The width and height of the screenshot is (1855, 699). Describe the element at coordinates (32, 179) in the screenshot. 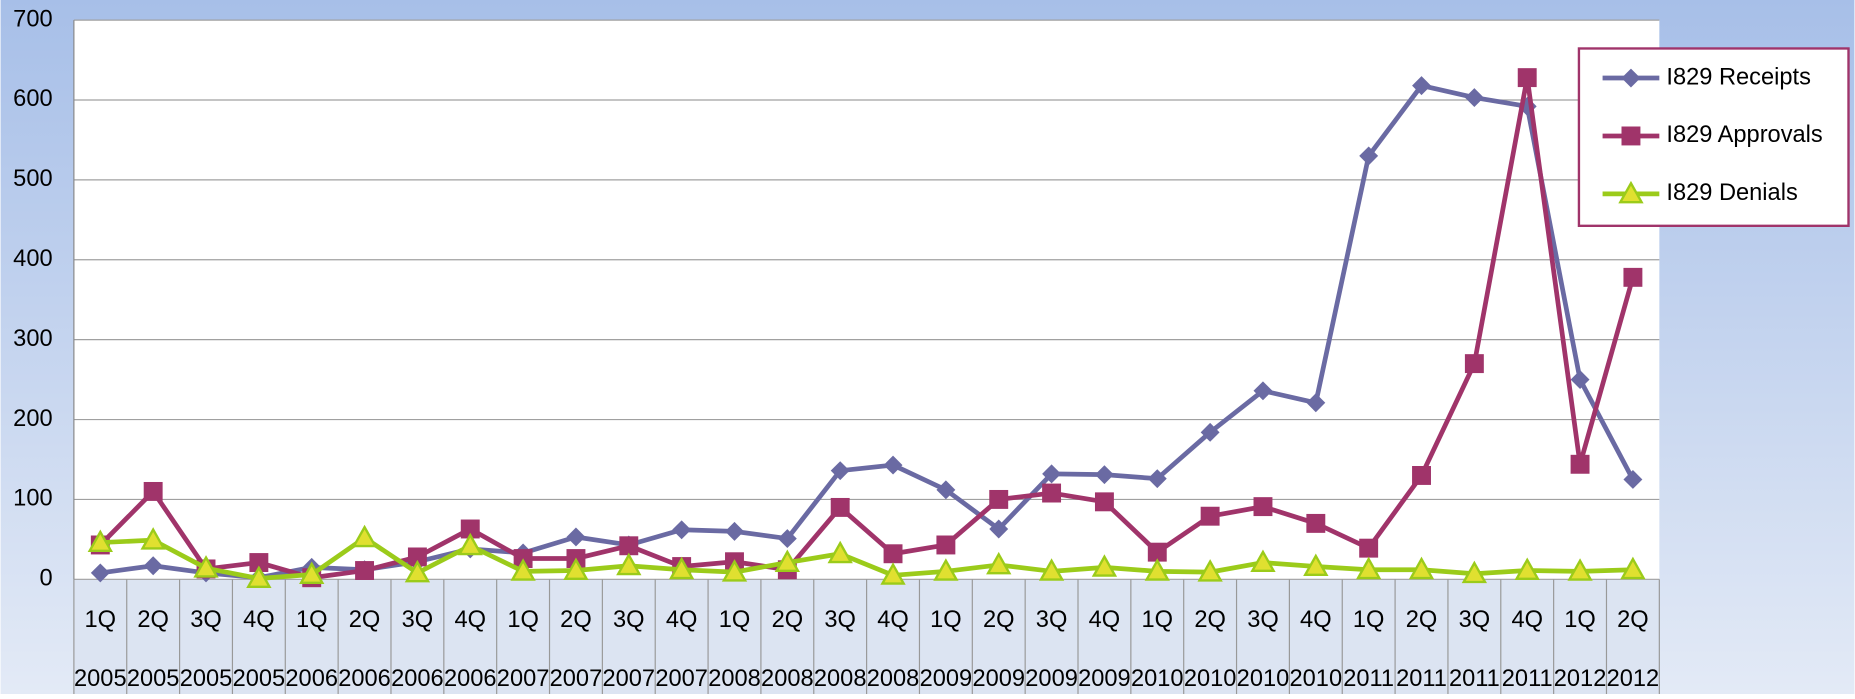

I see `y-tick-label: 500` at that location.